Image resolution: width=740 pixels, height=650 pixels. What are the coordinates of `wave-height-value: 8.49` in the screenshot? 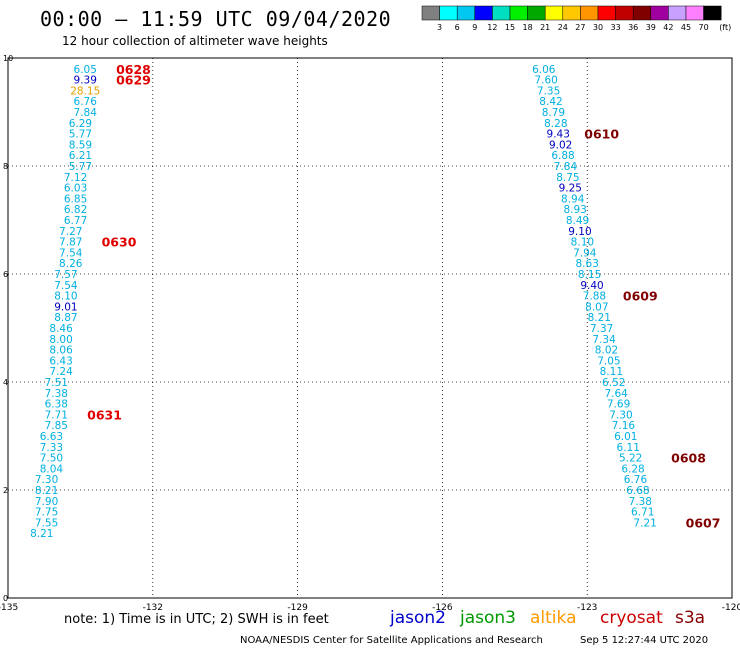 It's located at (577, 221).